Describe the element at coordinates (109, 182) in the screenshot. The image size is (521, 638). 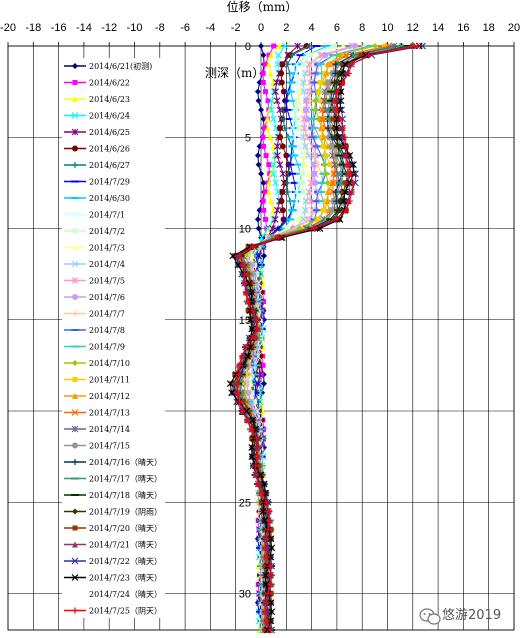
I see `legend-label: 2014/7/29` at that location.